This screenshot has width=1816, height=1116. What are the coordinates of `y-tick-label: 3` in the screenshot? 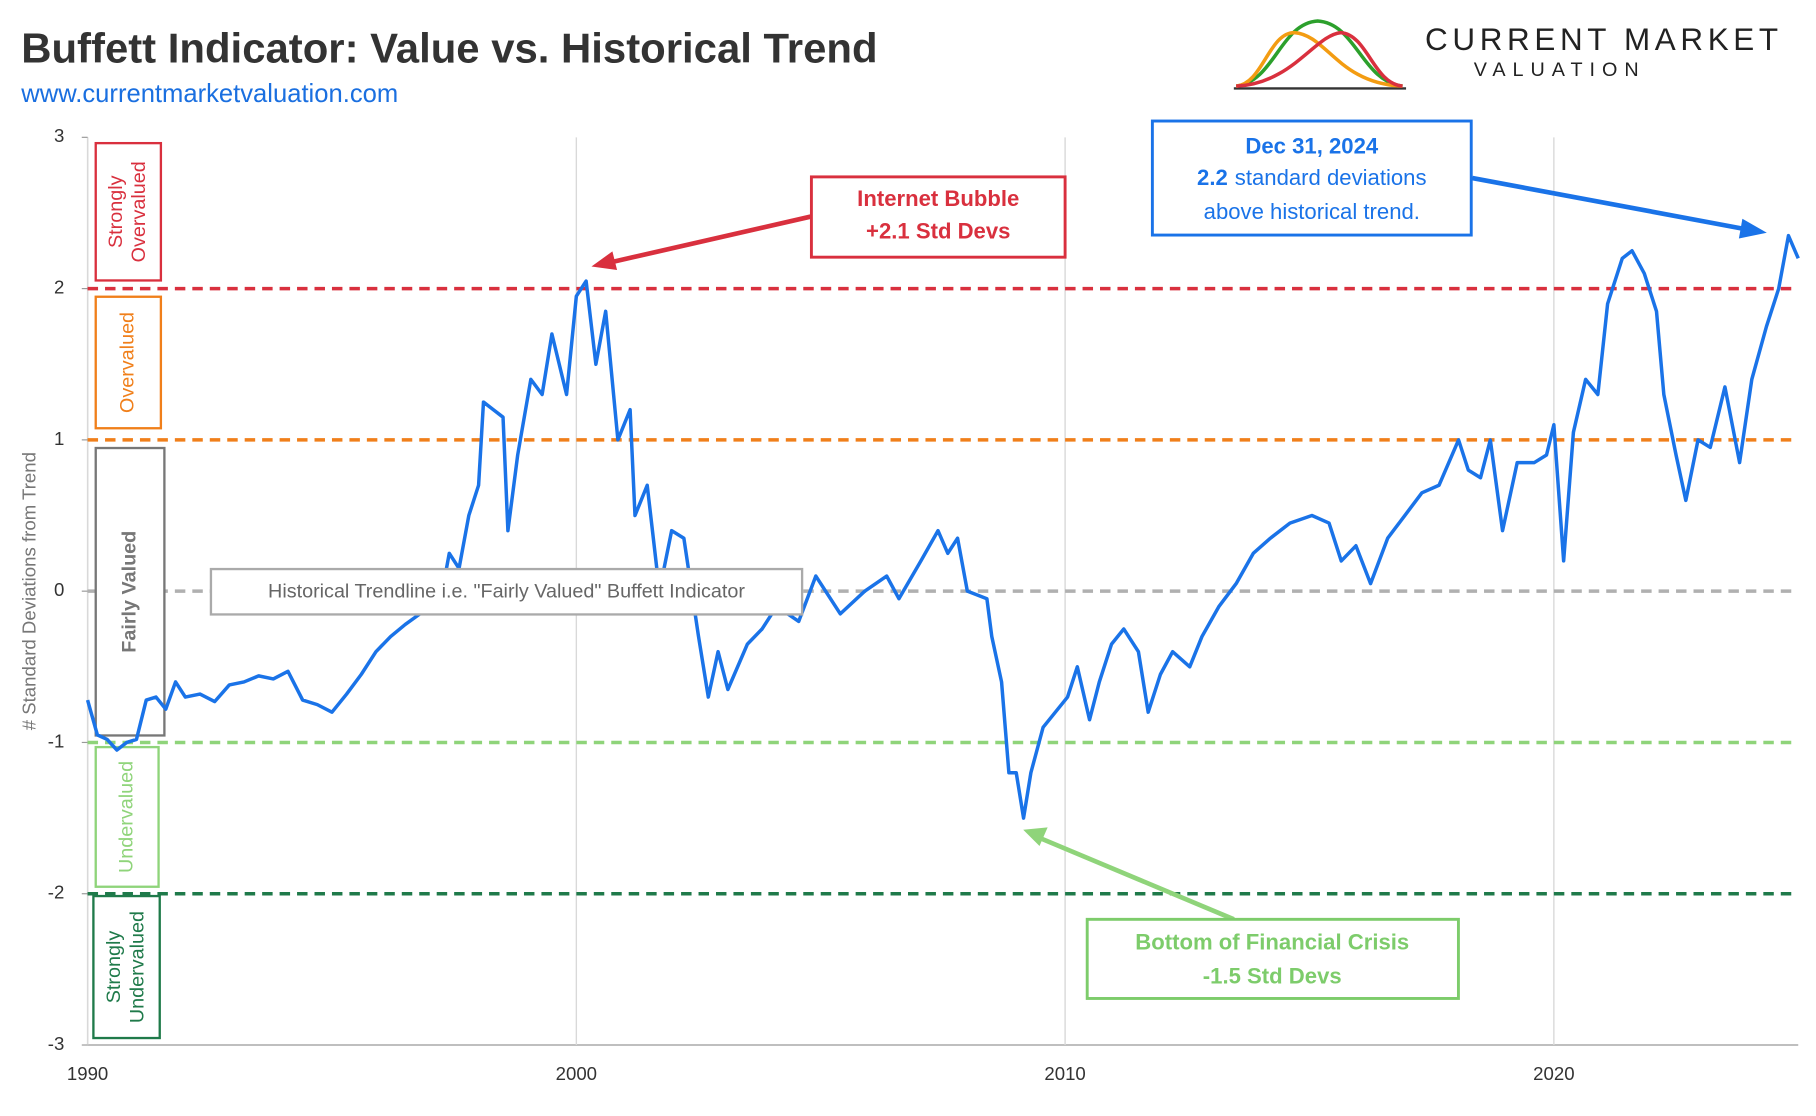 It's located at (59, 135).